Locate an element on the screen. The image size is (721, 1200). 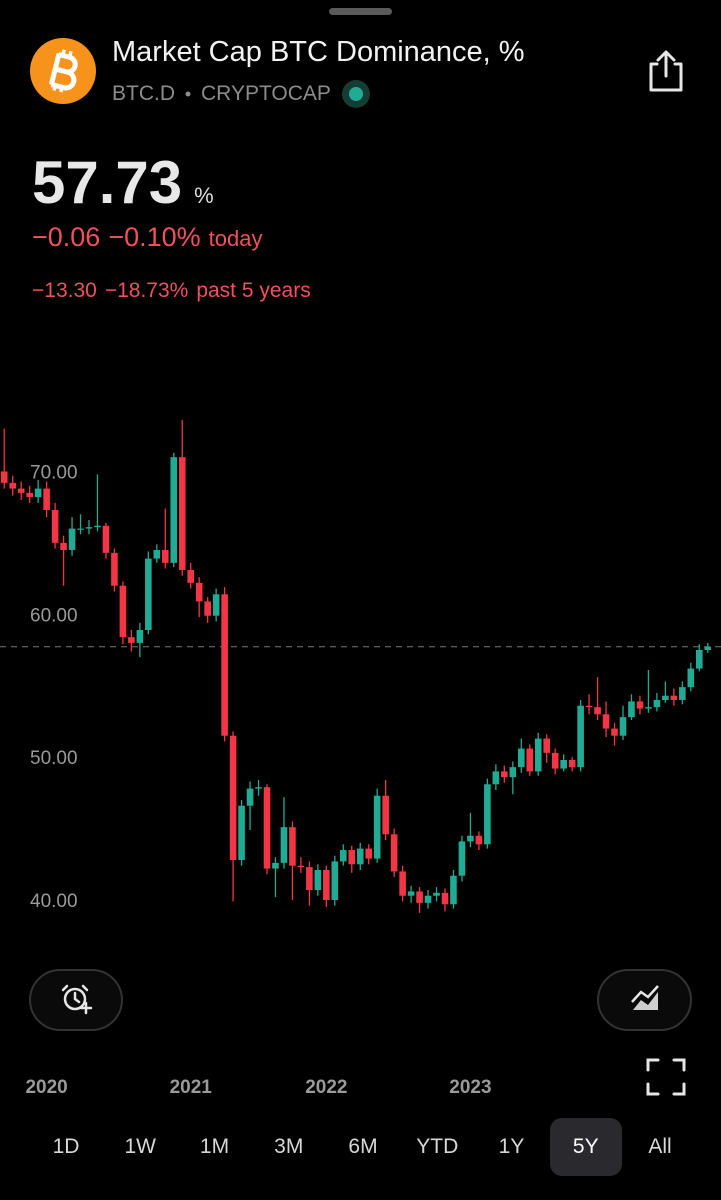
last-price: 57.73 is located at coordinates (107, 182).